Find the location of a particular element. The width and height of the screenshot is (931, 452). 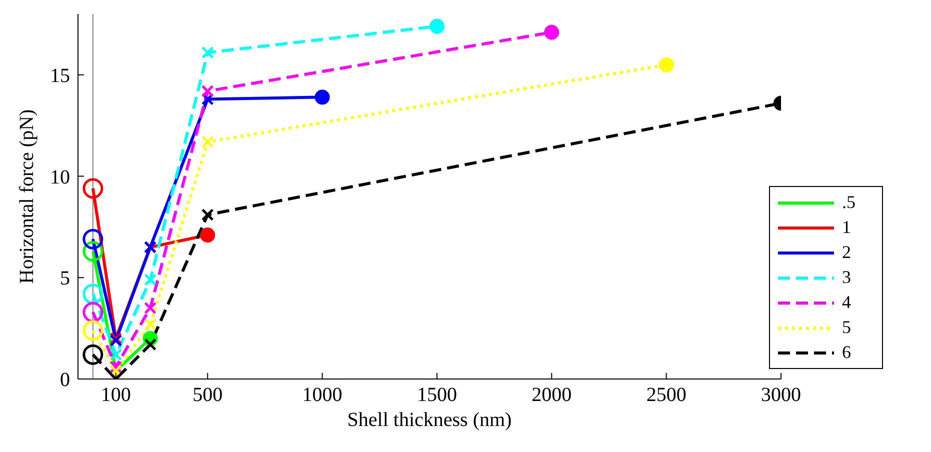

legend-label: 2 is located at coordinates (846, 252).